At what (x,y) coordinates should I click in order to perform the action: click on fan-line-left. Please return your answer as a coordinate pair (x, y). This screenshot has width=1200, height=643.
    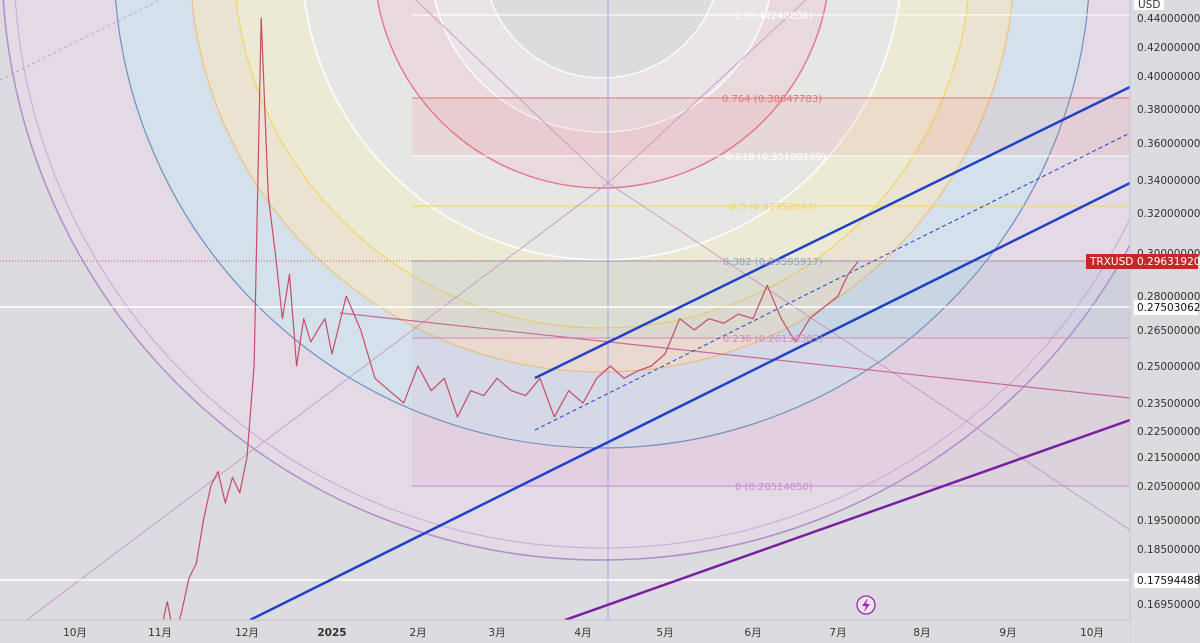
    Looking at the image, I should click on (512, 92).